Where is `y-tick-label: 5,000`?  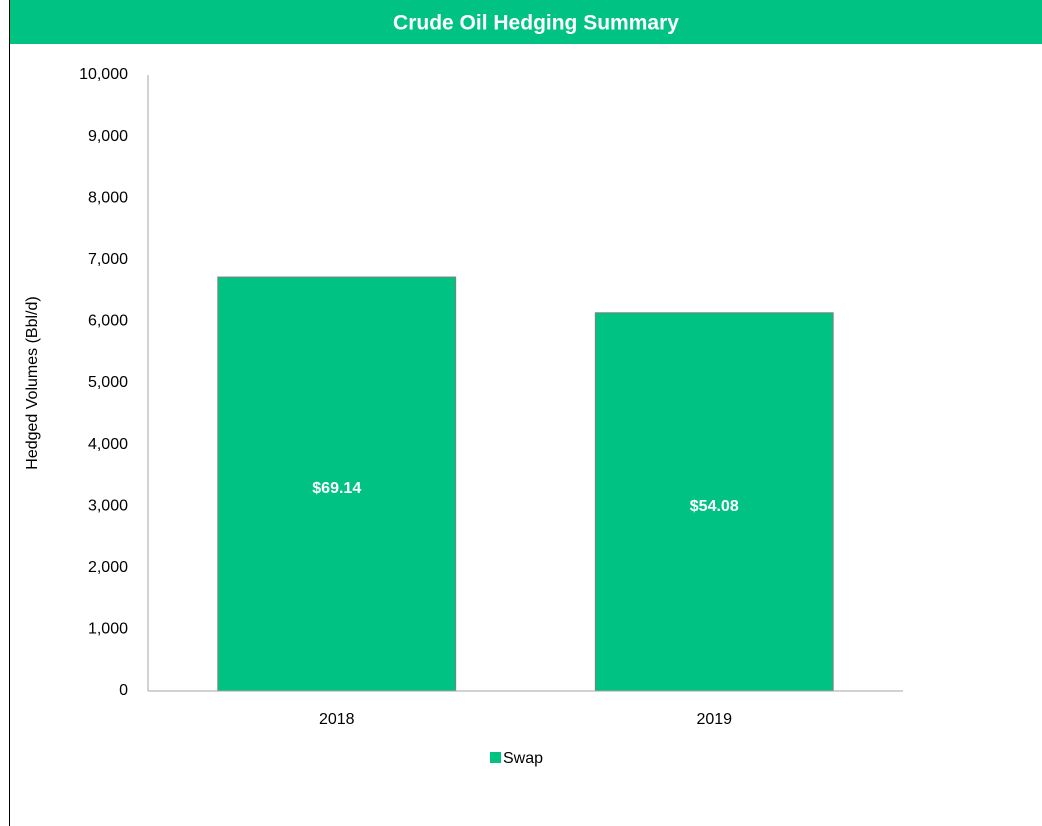 y-tick-label: 5,000 is located at coordinates (108, 382).